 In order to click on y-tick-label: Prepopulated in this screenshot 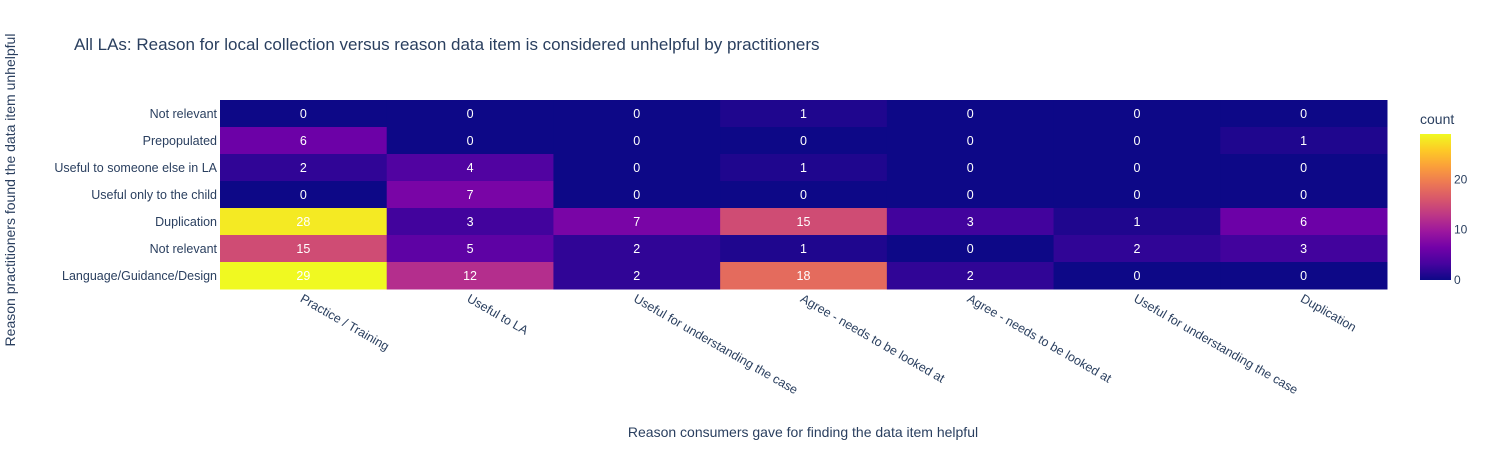, I will do `click(180, 141)`.